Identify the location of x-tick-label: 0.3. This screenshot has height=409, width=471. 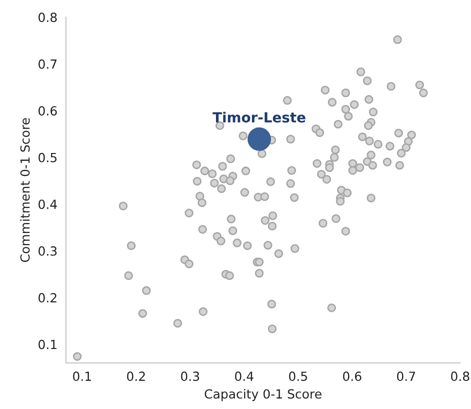
(190, 376).